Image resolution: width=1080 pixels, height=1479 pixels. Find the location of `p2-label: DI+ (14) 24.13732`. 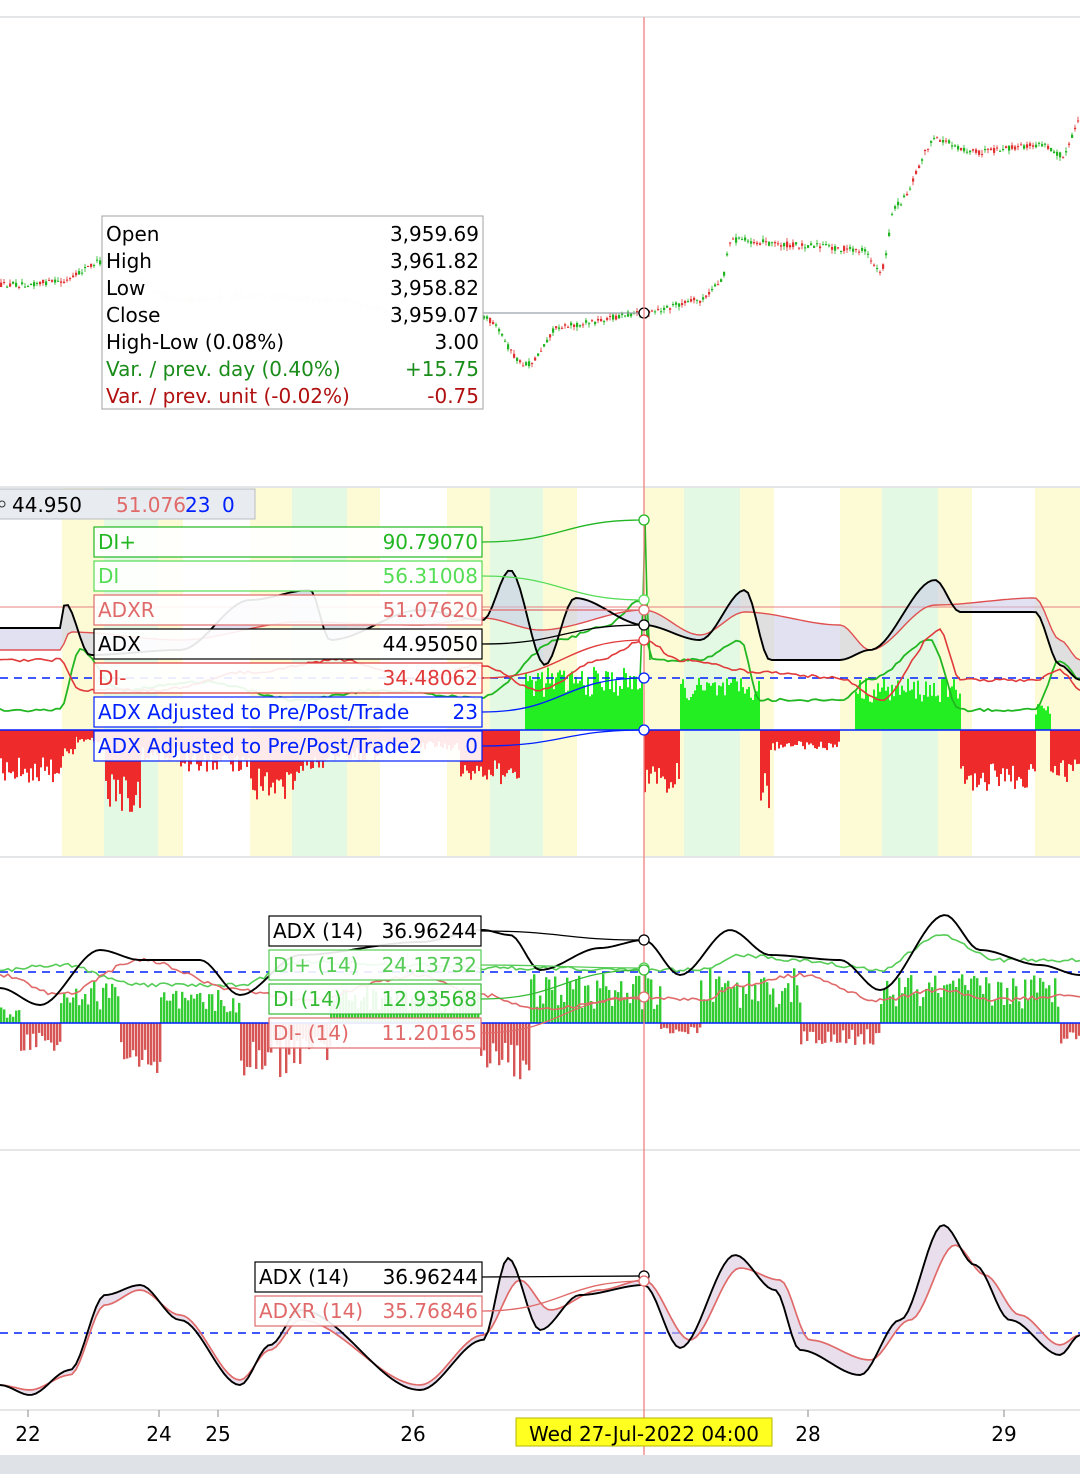

p2-label: DI+ (14) 24.13732 is located at coordinates (375, 965).